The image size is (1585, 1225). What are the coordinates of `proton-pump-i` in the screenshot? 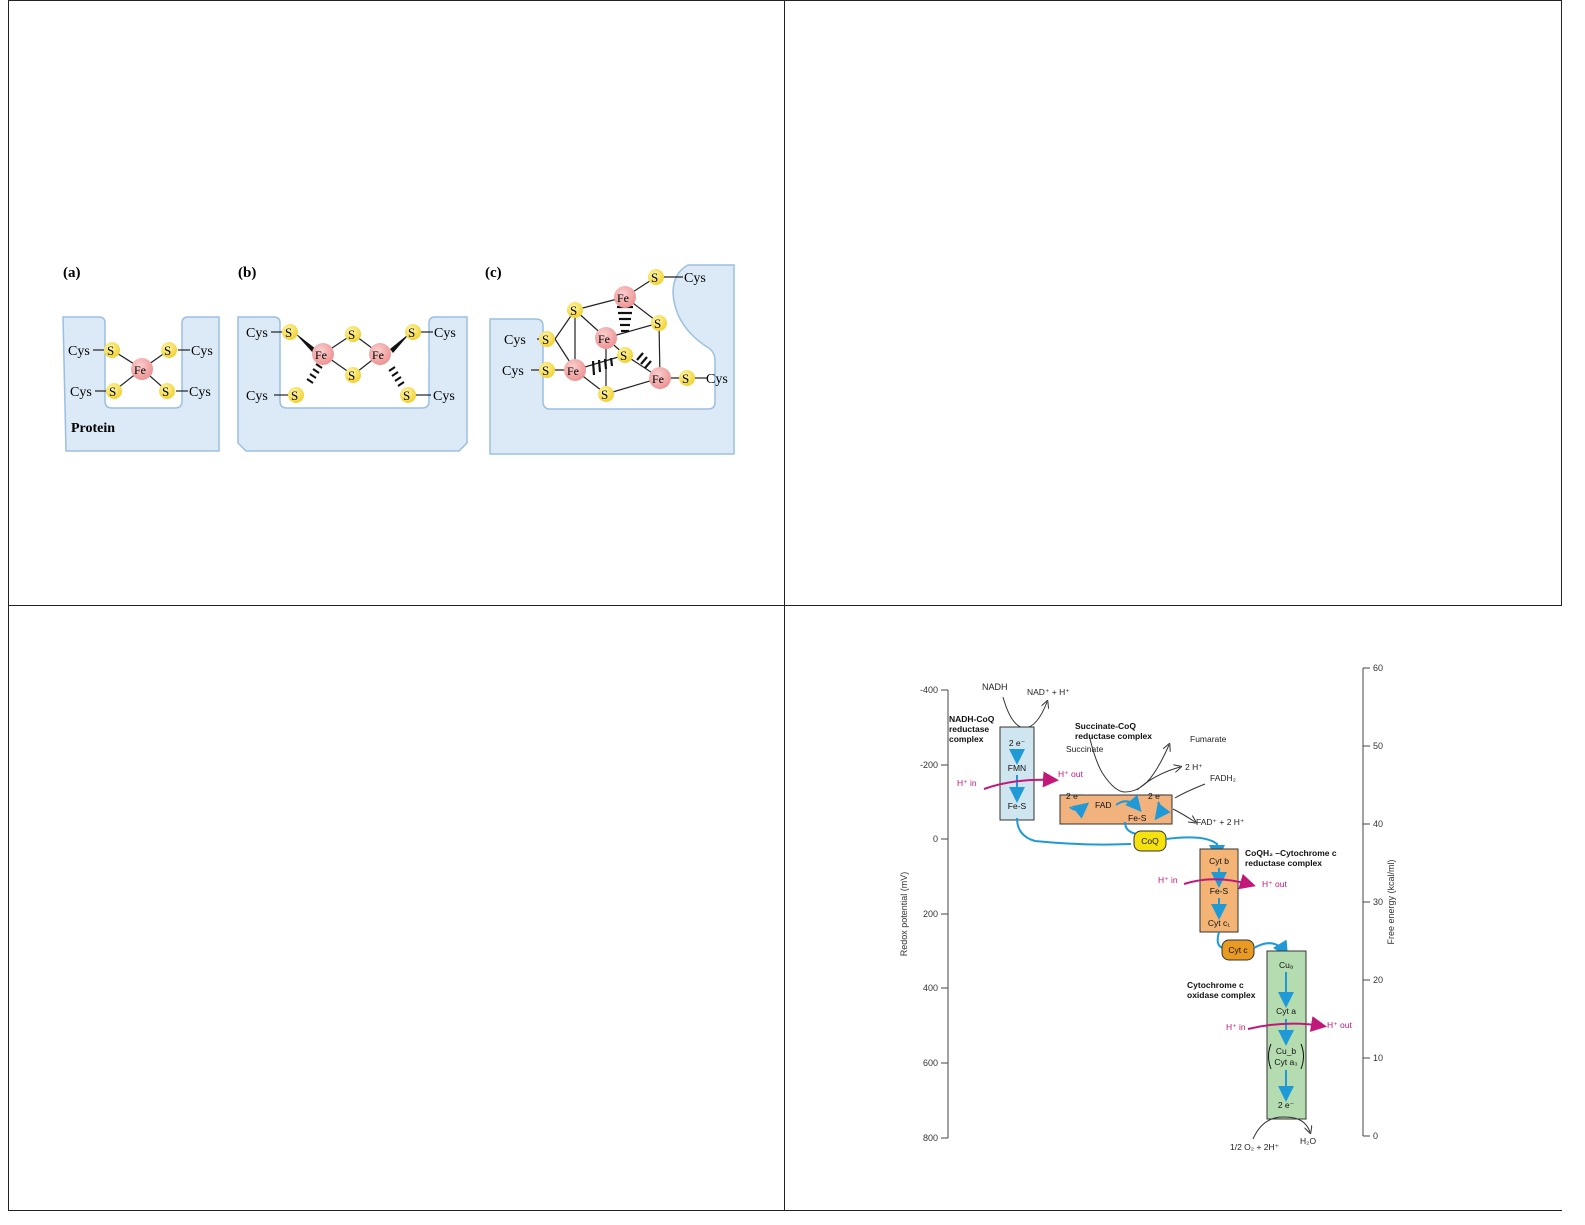 It's located at (1021, 780).